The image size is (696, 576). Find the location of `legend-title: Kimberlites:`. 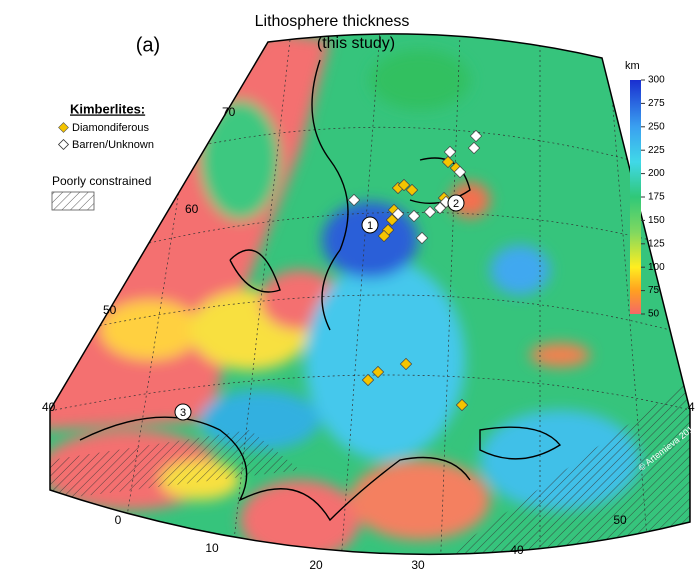

legend-title: Kimberlites: is located at coordinates (107, 108).